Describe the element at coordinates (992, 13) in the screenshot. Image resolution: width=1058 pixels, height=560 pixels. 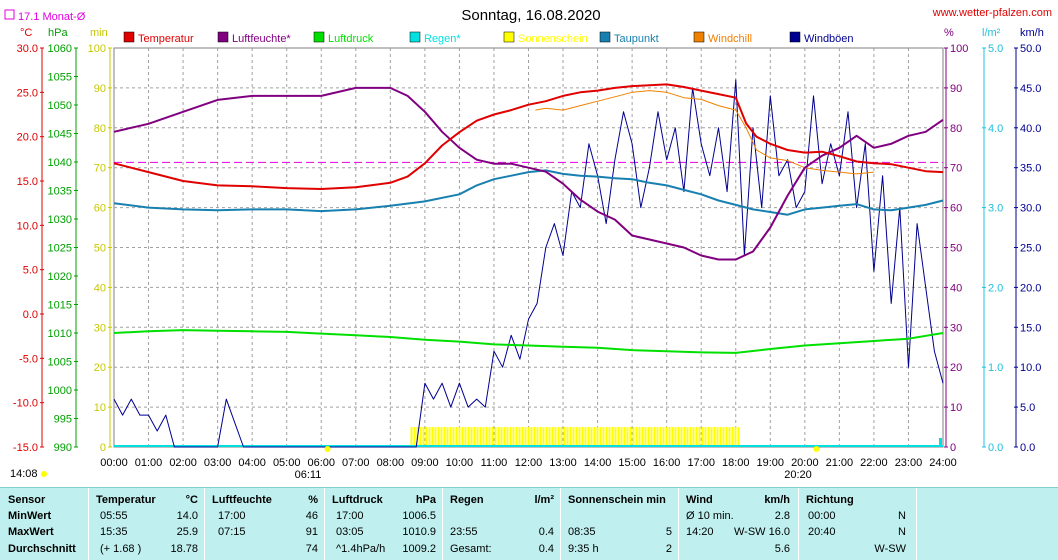
I see `website-label: www.wetter-pfalzen.com` at that location.